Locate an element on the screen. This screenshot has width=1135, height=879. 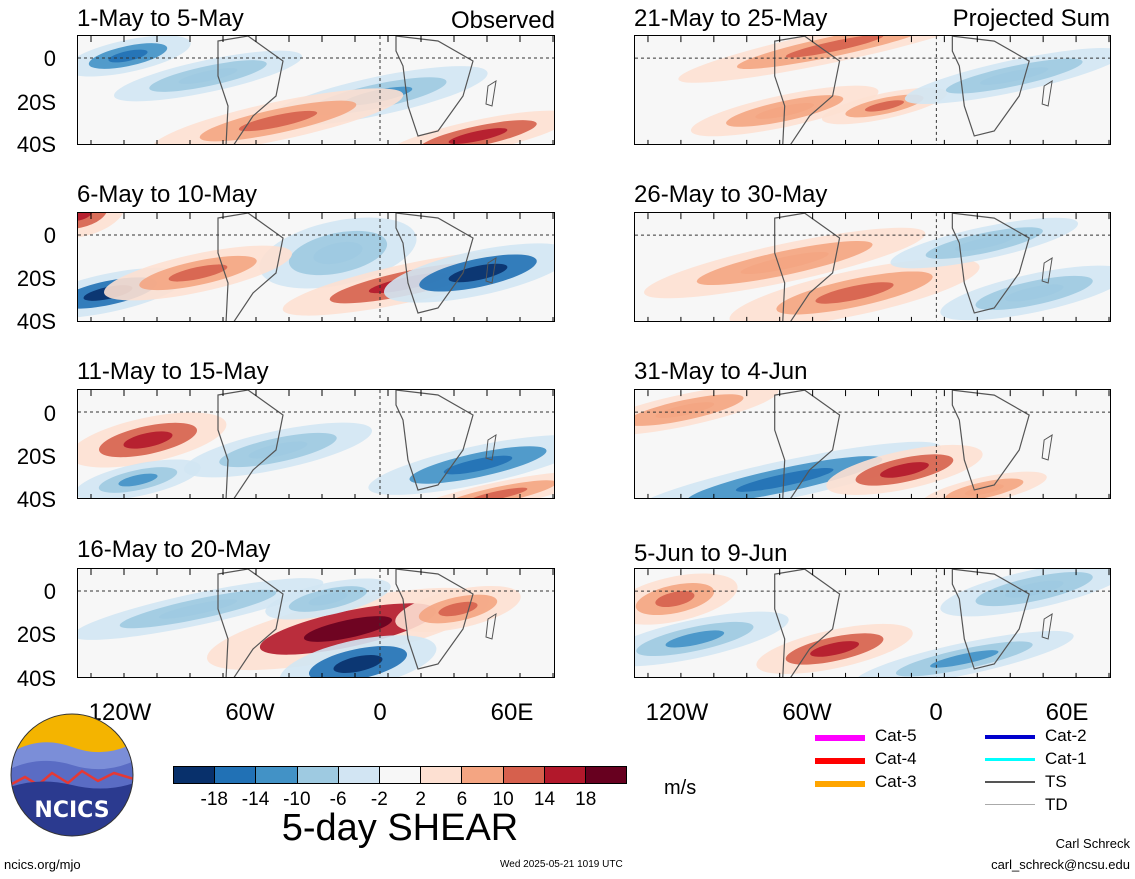
legend-line-cat5 is located at coordinates (840, 738).